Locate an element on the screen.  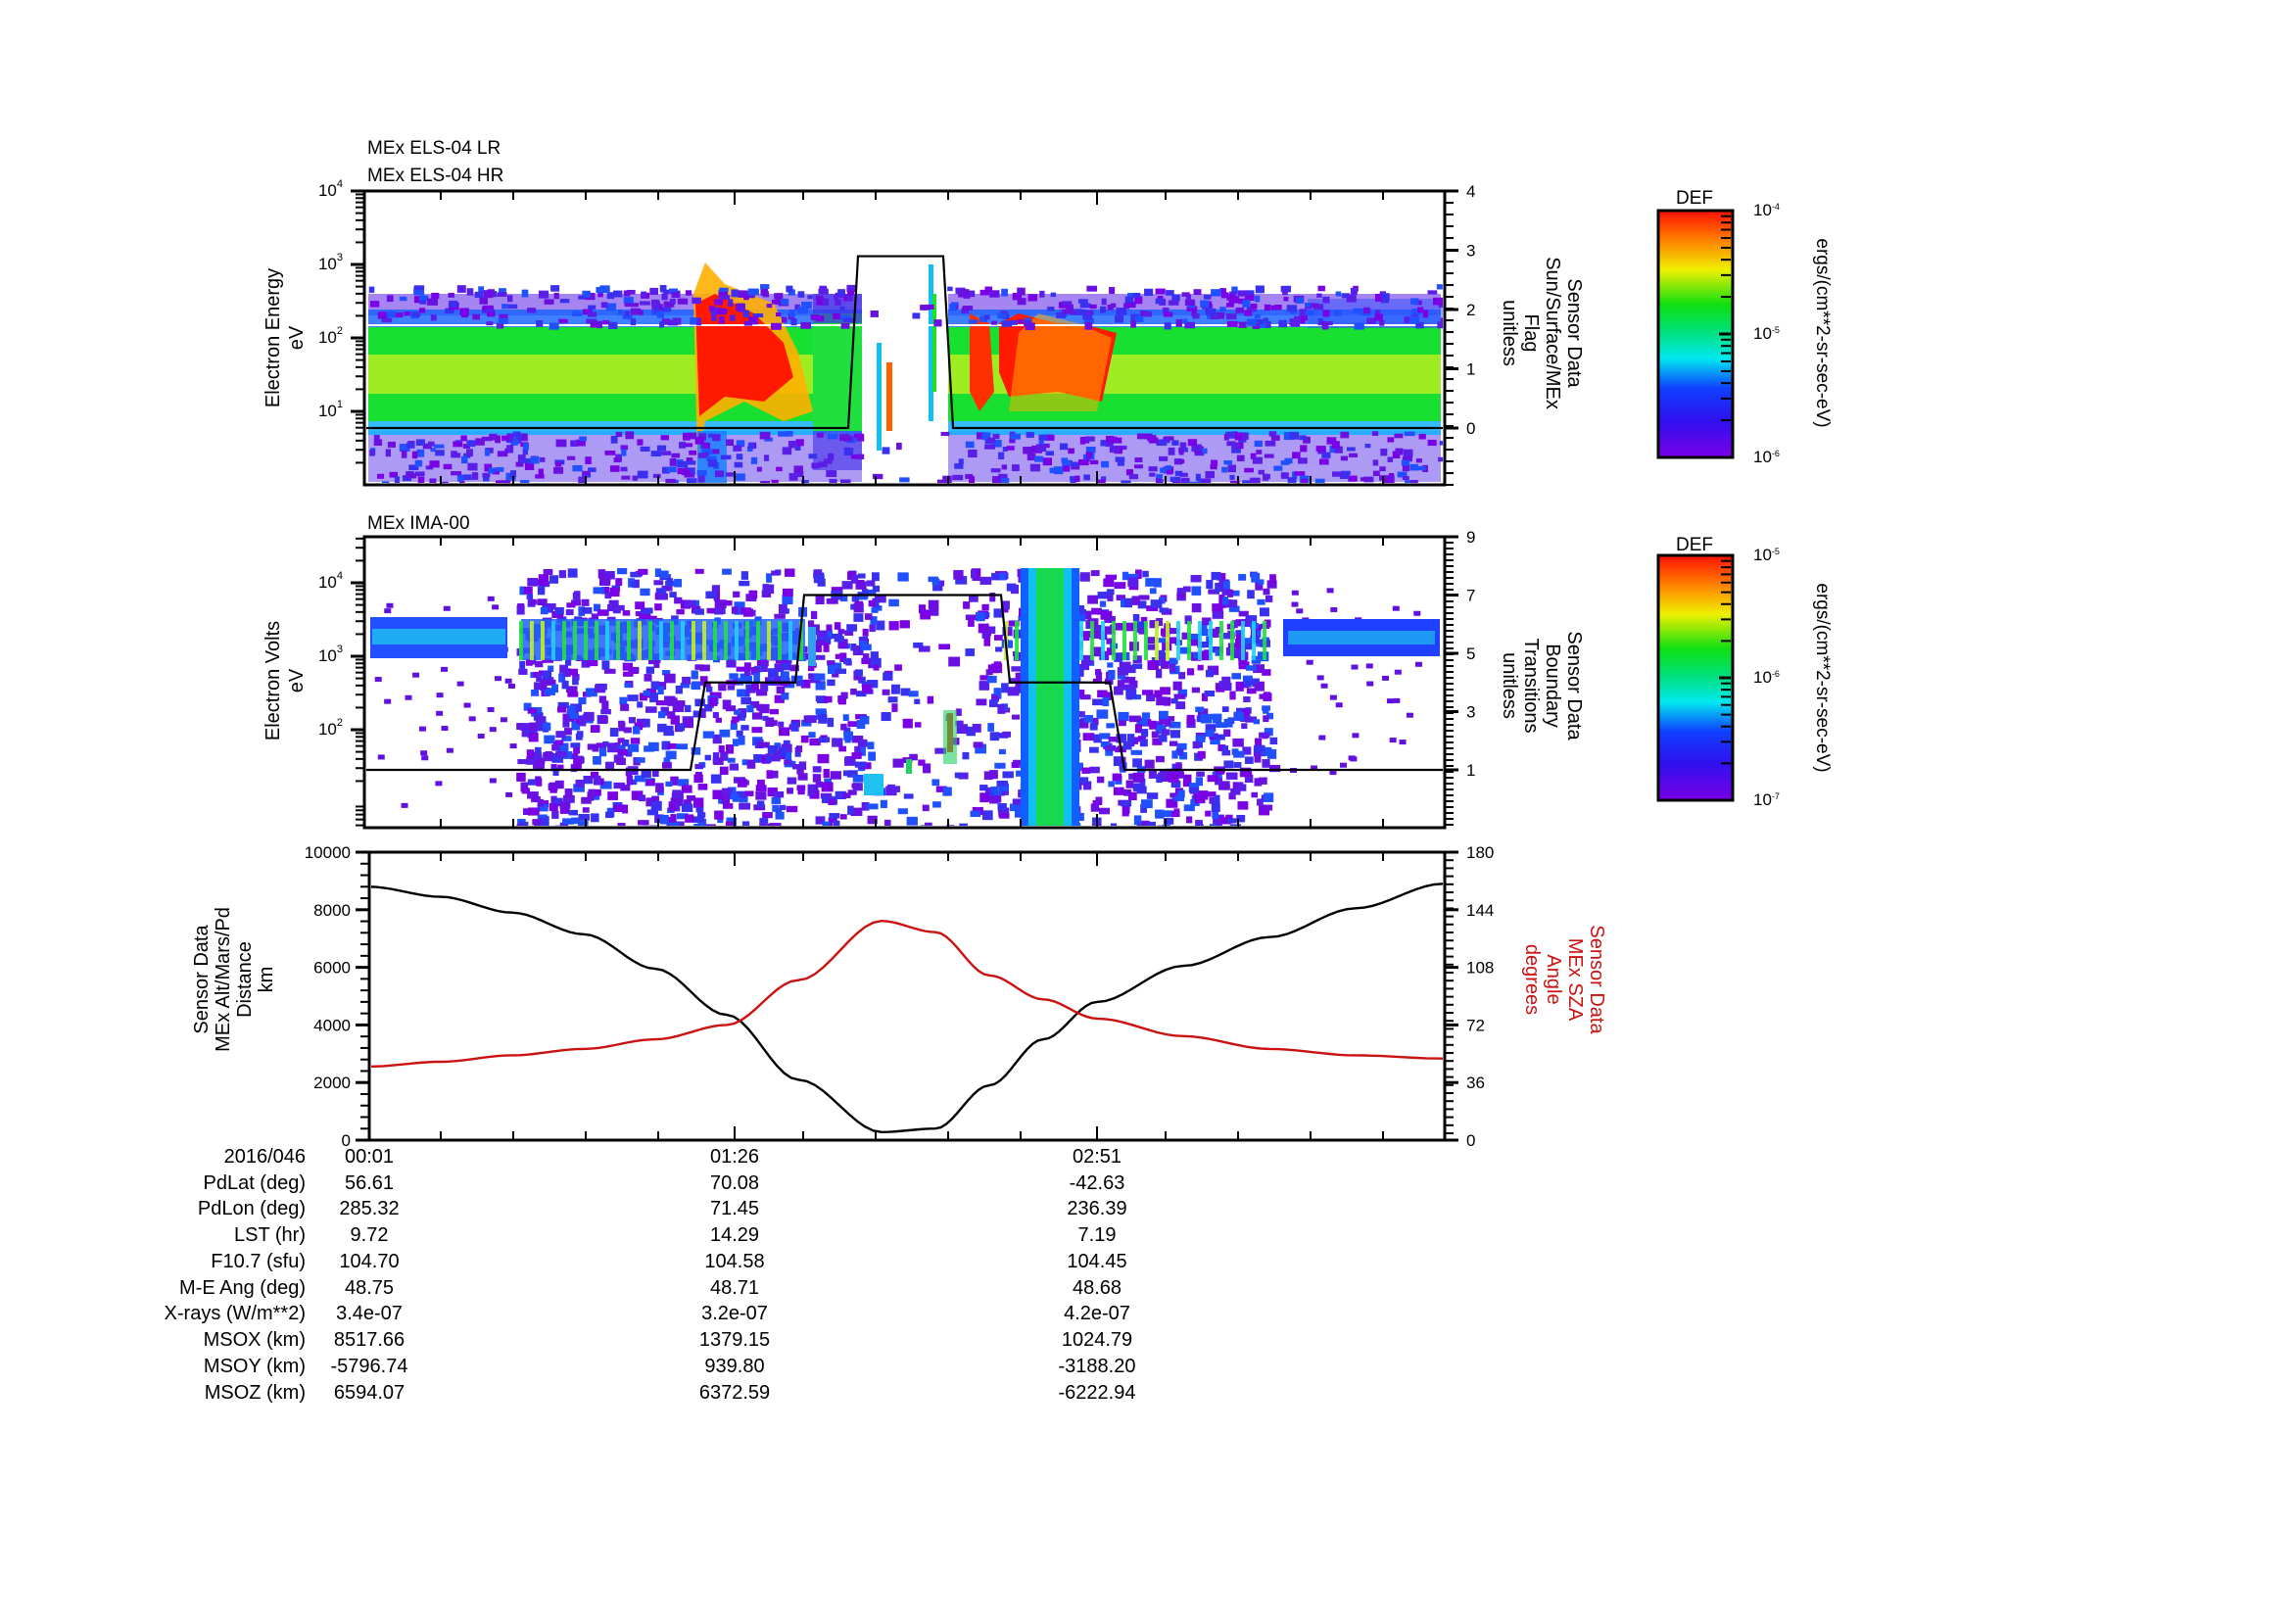
svg-text: 180 is located at coordinates (1480, 852).